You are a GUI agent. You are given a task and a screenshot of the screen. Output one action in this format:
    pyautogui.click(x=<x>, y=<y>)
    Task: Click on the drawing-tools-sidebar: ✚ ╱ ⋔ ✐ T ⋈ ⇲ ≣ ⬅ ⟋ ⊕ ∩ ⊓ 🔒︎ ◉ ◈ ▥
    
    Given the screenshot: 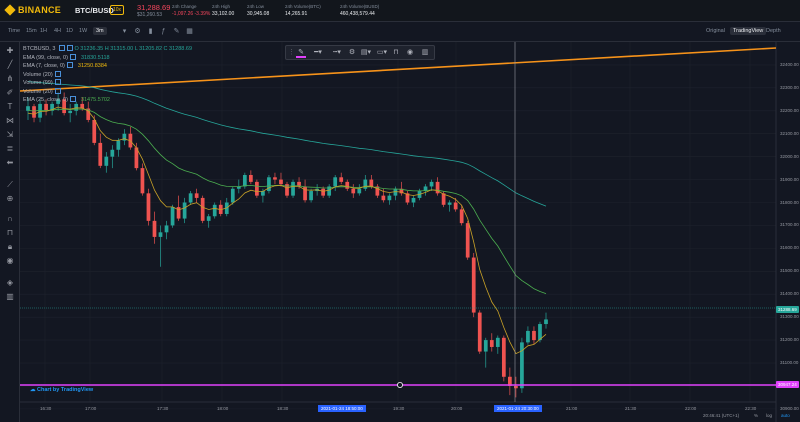 What is the action you would take?
    pyautogui.click(x=10, y=232)
    